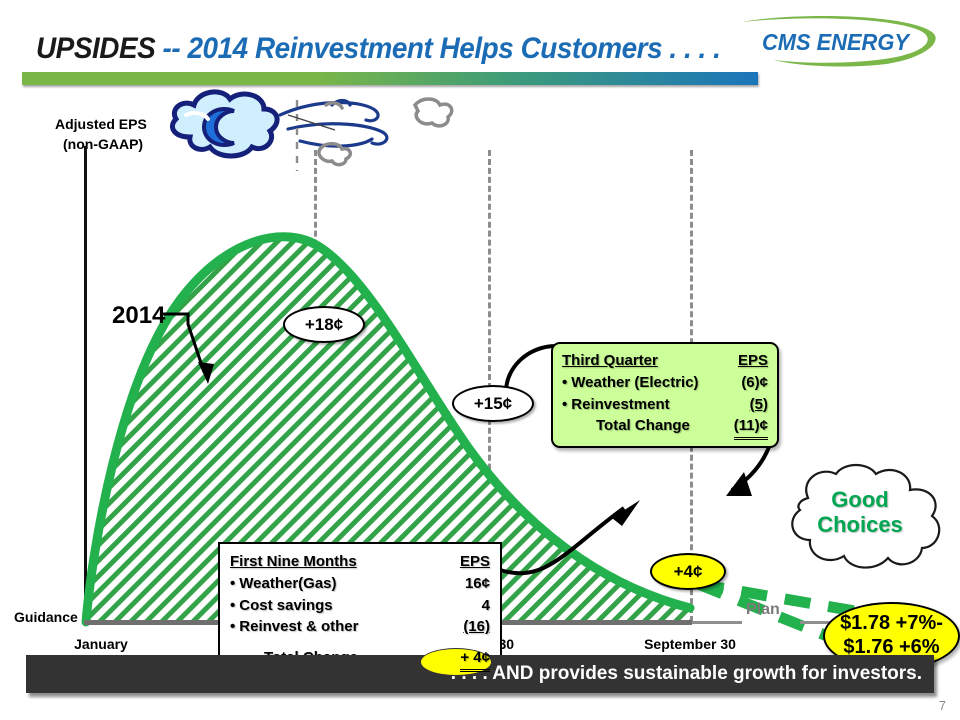 This screenshot has height=720, width=960. I want to click on nine-total-value: + 4¢, so click(475, 659).